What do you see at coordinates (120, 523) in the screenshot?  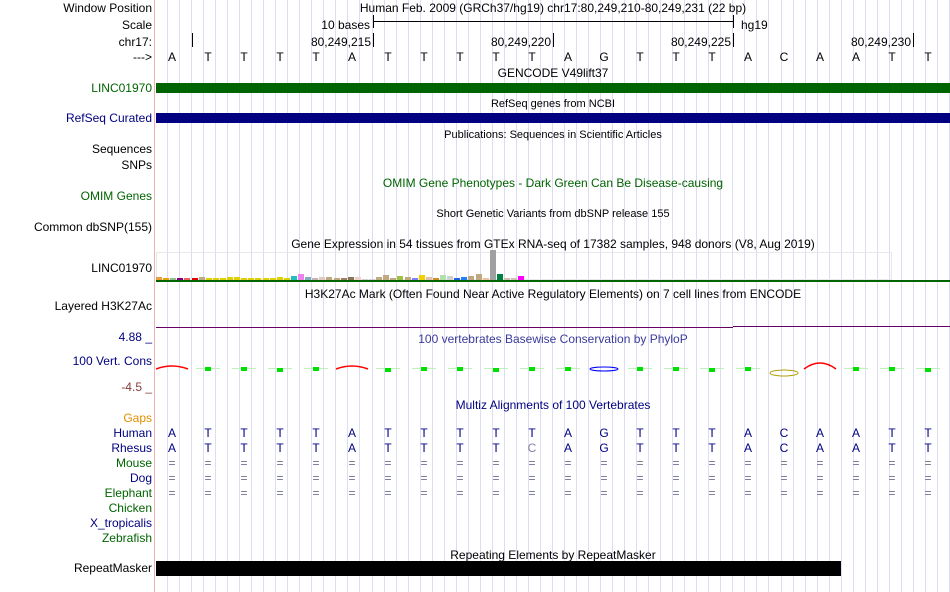 I see `species-label-x_tropicalis: X_tropicalis` at bounding box center [120, 523].